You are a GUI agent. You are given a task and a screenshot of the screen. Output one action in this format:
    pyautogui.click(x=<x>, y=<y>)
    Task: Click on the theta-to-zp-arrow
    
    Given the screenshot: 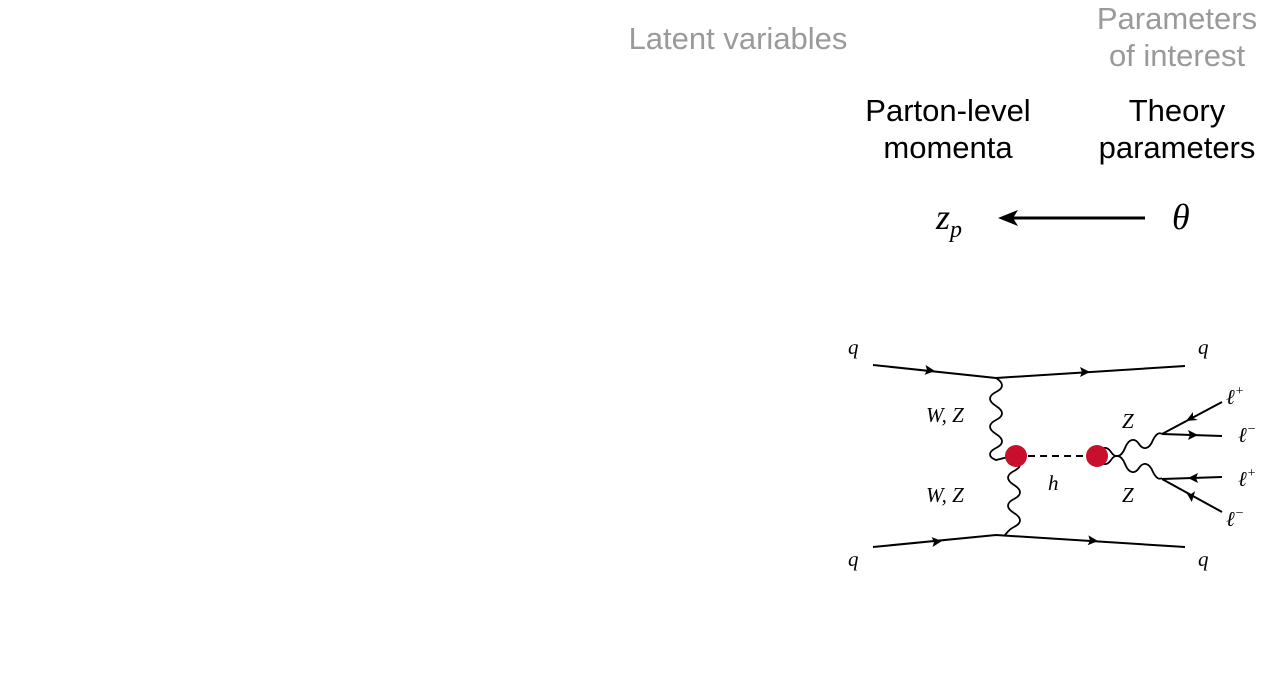 What is the action you would take?
    pyautogui.click(x=1071, y=218)
    